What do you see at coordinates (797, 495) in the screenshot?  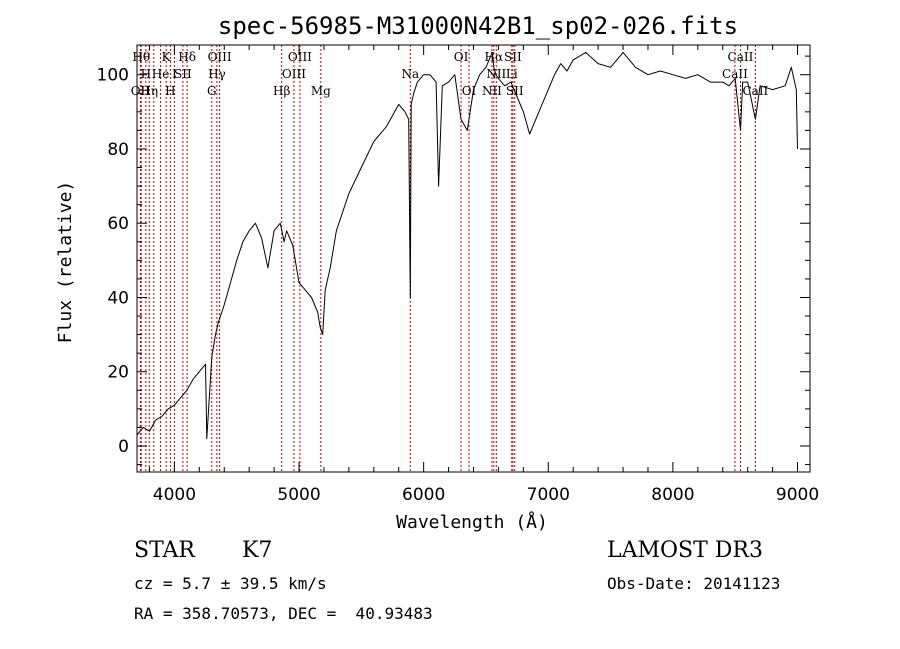 I see `x-tick-label: 9000` at bounding box center [797, 495].